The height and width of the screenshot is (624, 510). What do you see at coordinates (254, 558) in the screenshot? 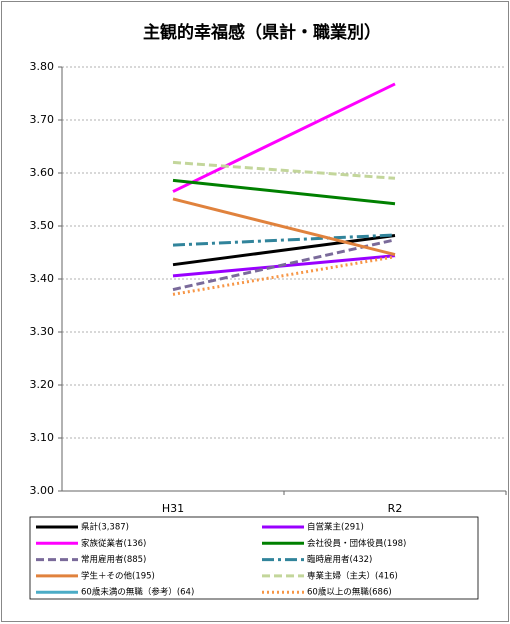
I see `legend-box` at bounding box center [254, 558].